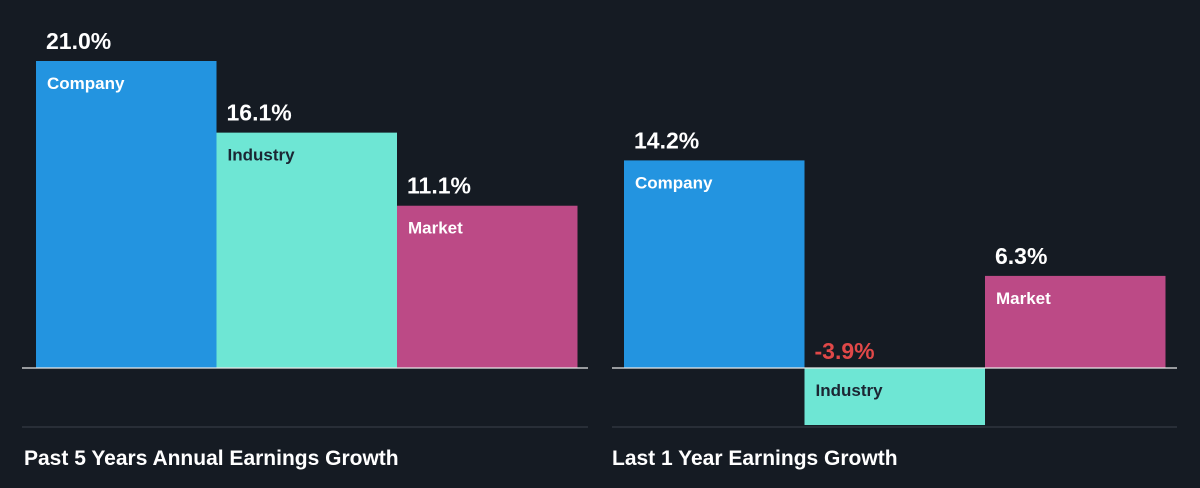 This screenshot has height=488, width=1200. Describe the element at coordinates (439, 186) in the screenshot. I see `value-label-market: 11.1%` at that location.